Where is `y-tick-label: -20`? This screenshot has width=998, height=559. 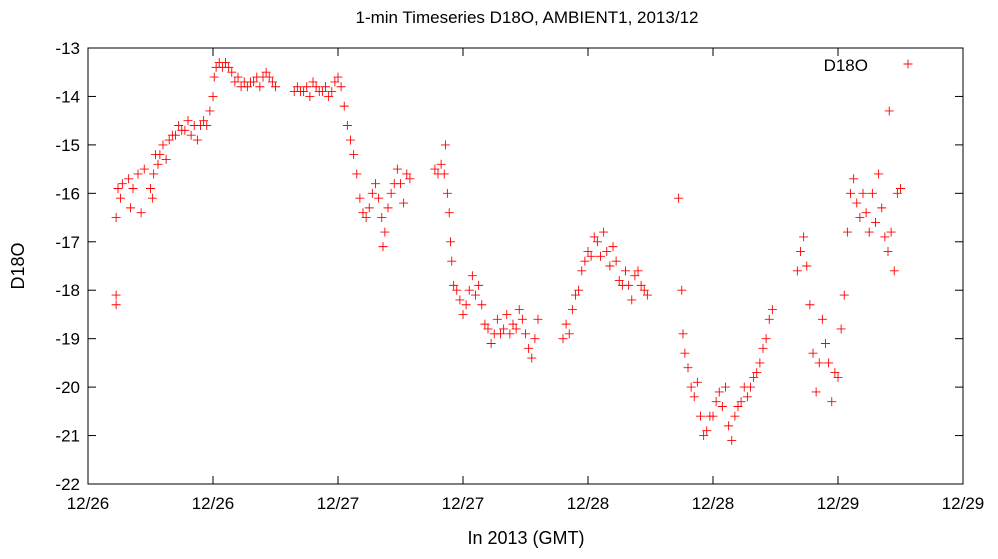 y-tick-label: -20 is located at coordinates (67, 387).